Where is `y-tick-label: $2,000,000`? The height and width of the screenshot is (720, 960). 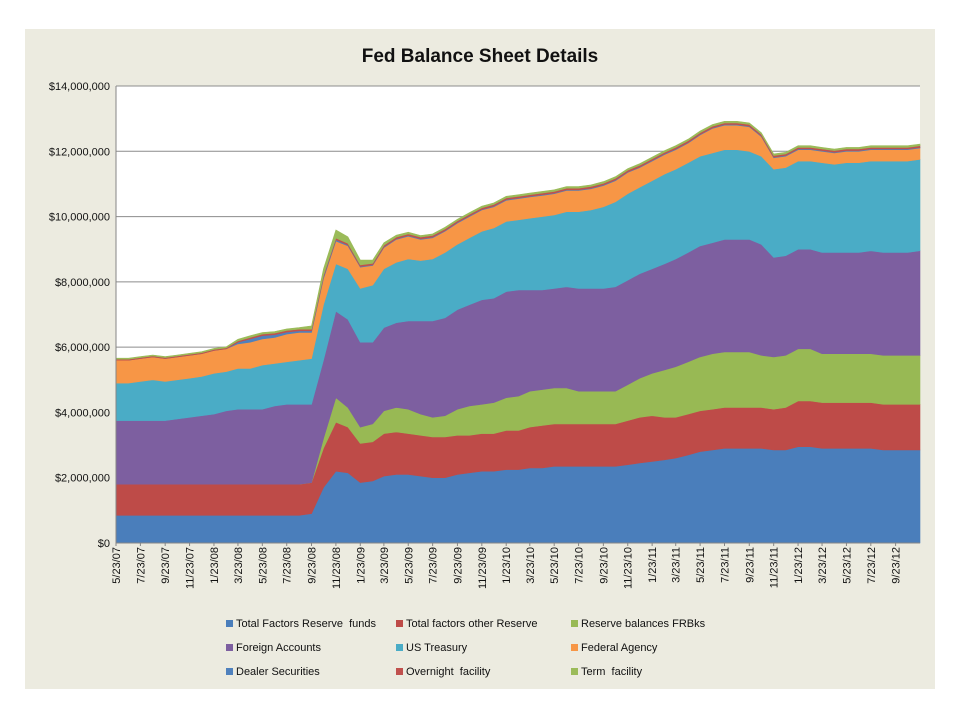 y-tick-label: $2,000,000 is located at coordinates (82, 479).